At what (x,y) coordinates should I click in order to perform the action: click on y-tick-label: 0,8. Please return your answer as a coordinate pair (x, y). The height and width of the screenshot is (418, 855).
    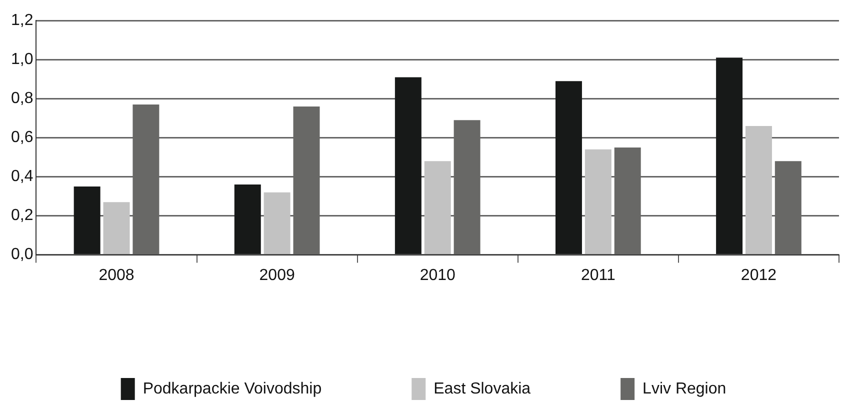
    Looking at the image, I should click on (22, 99).